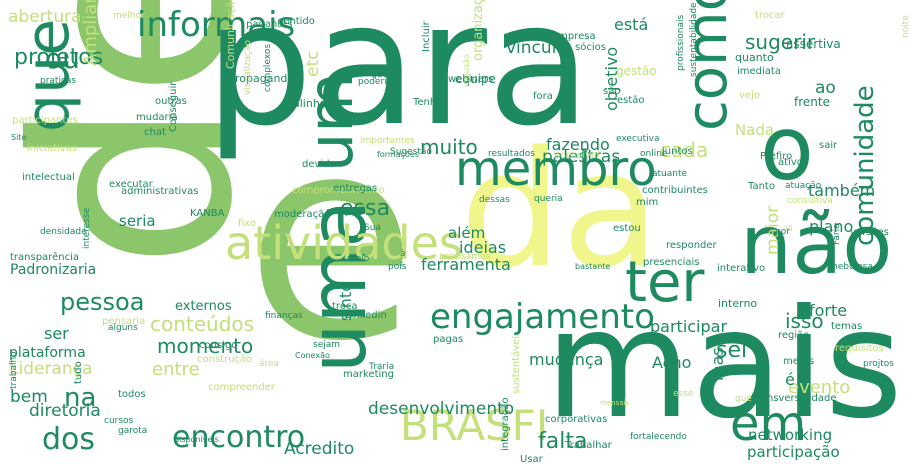 The height and width of the screenshot is (470, 921). Describe the element at coordinates (331, 240) in the screenshot. I see `cloud-word: e` at that location.